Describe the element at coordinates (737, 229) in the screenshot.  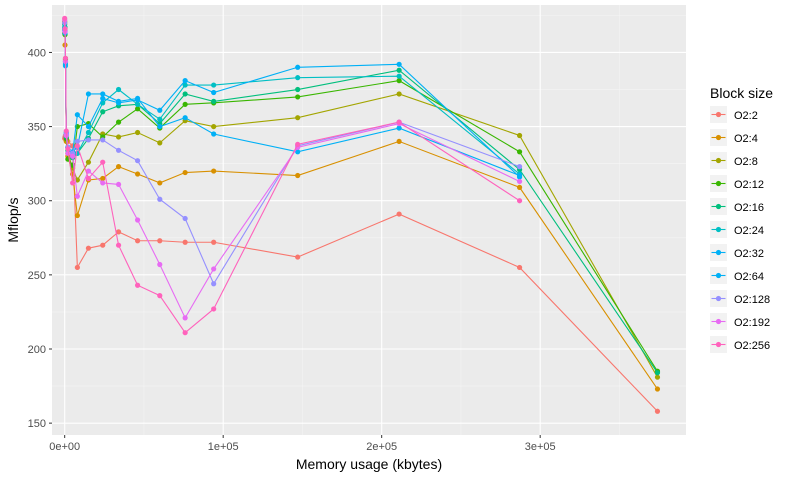
I see `legend-item: O2:24` at that location.